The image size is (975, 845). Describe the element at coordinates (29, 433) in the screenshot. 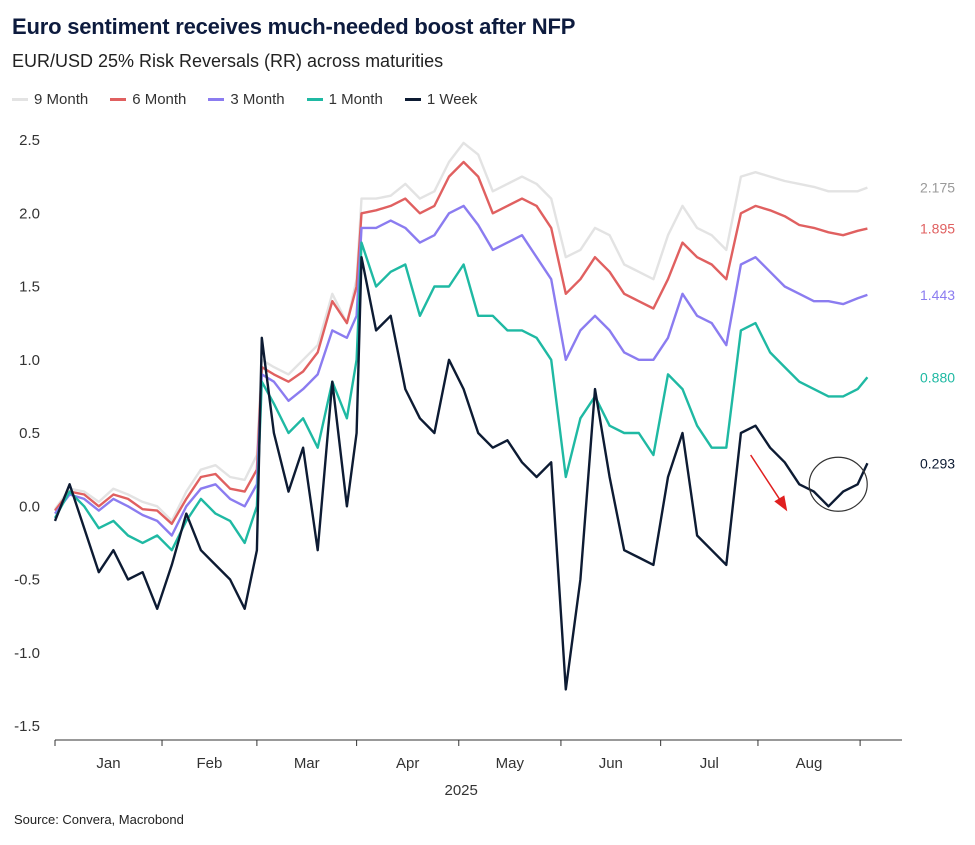

I see `y-tick-label: 0.5` at that location.